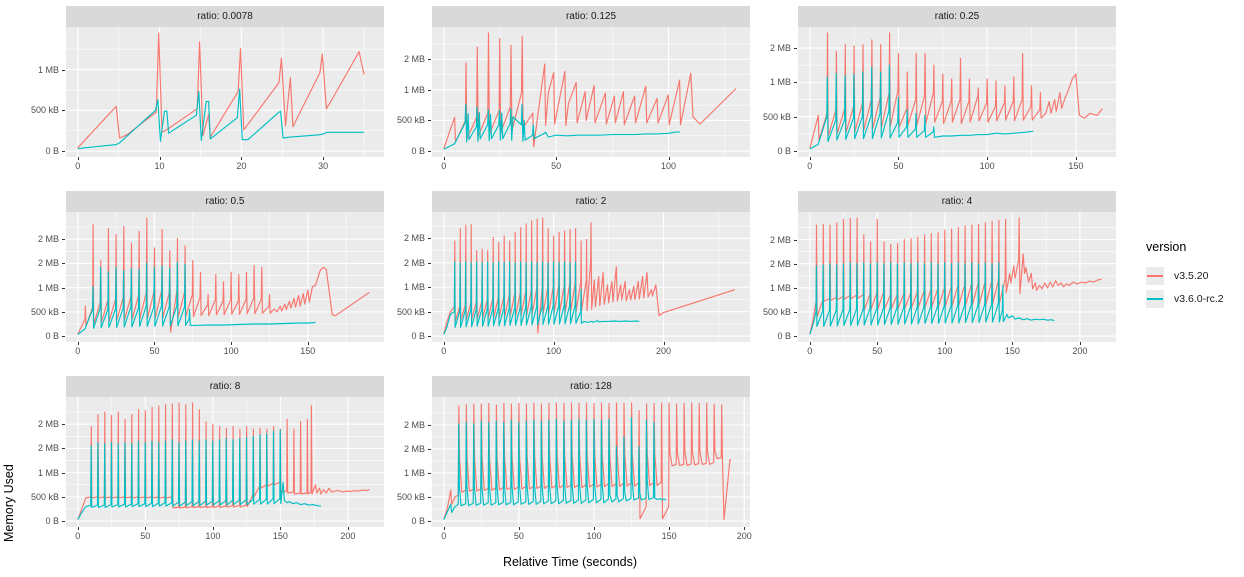 The height and width of the screenshot is (577, 1244). I want to click on y-axis-title: Memory Used, so click(9, 503).